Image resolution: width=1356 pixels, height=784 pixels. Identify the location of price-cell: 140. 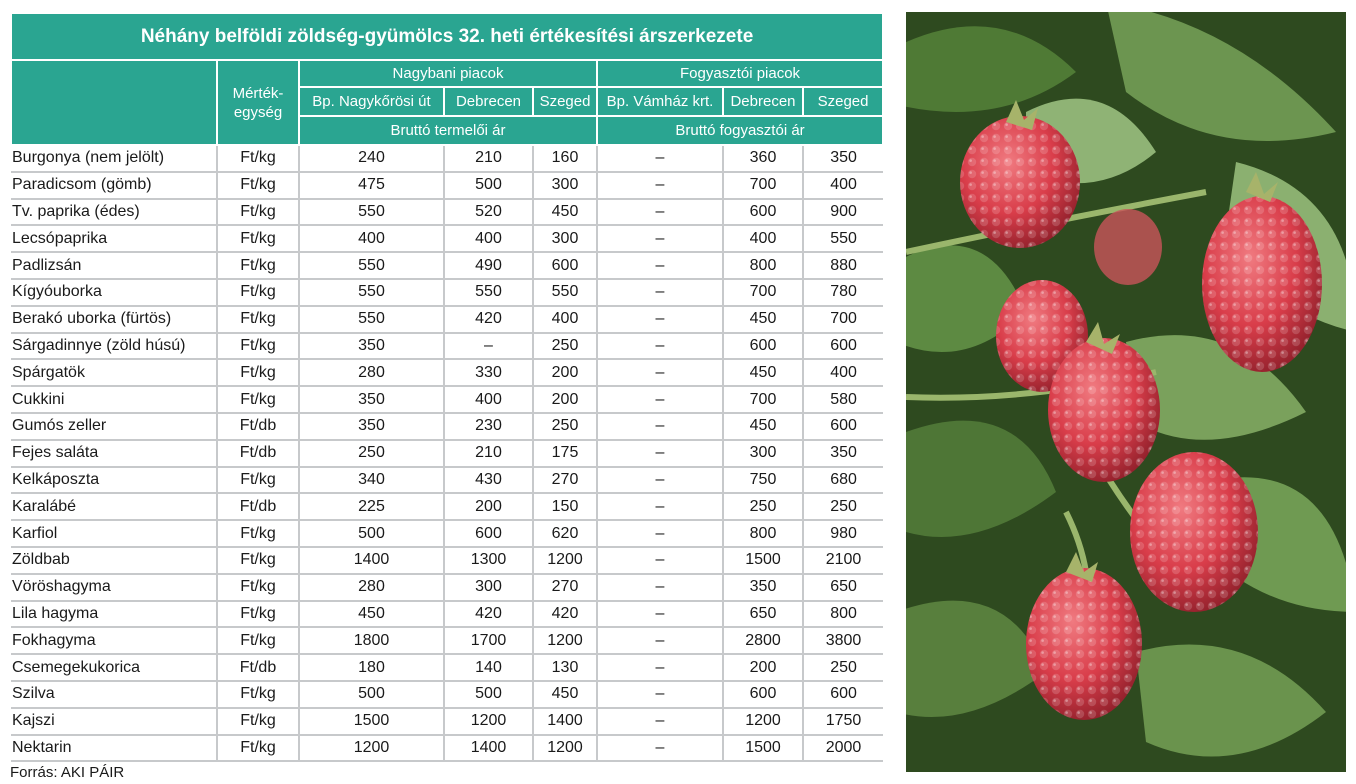
(488, 668).